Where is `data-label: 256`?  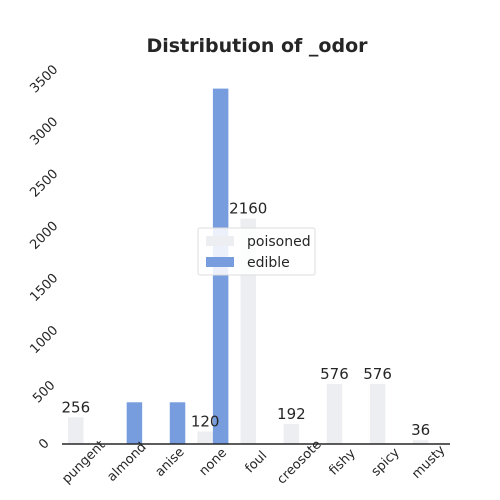
data-label: 256 is located at coordinates (75, 407).